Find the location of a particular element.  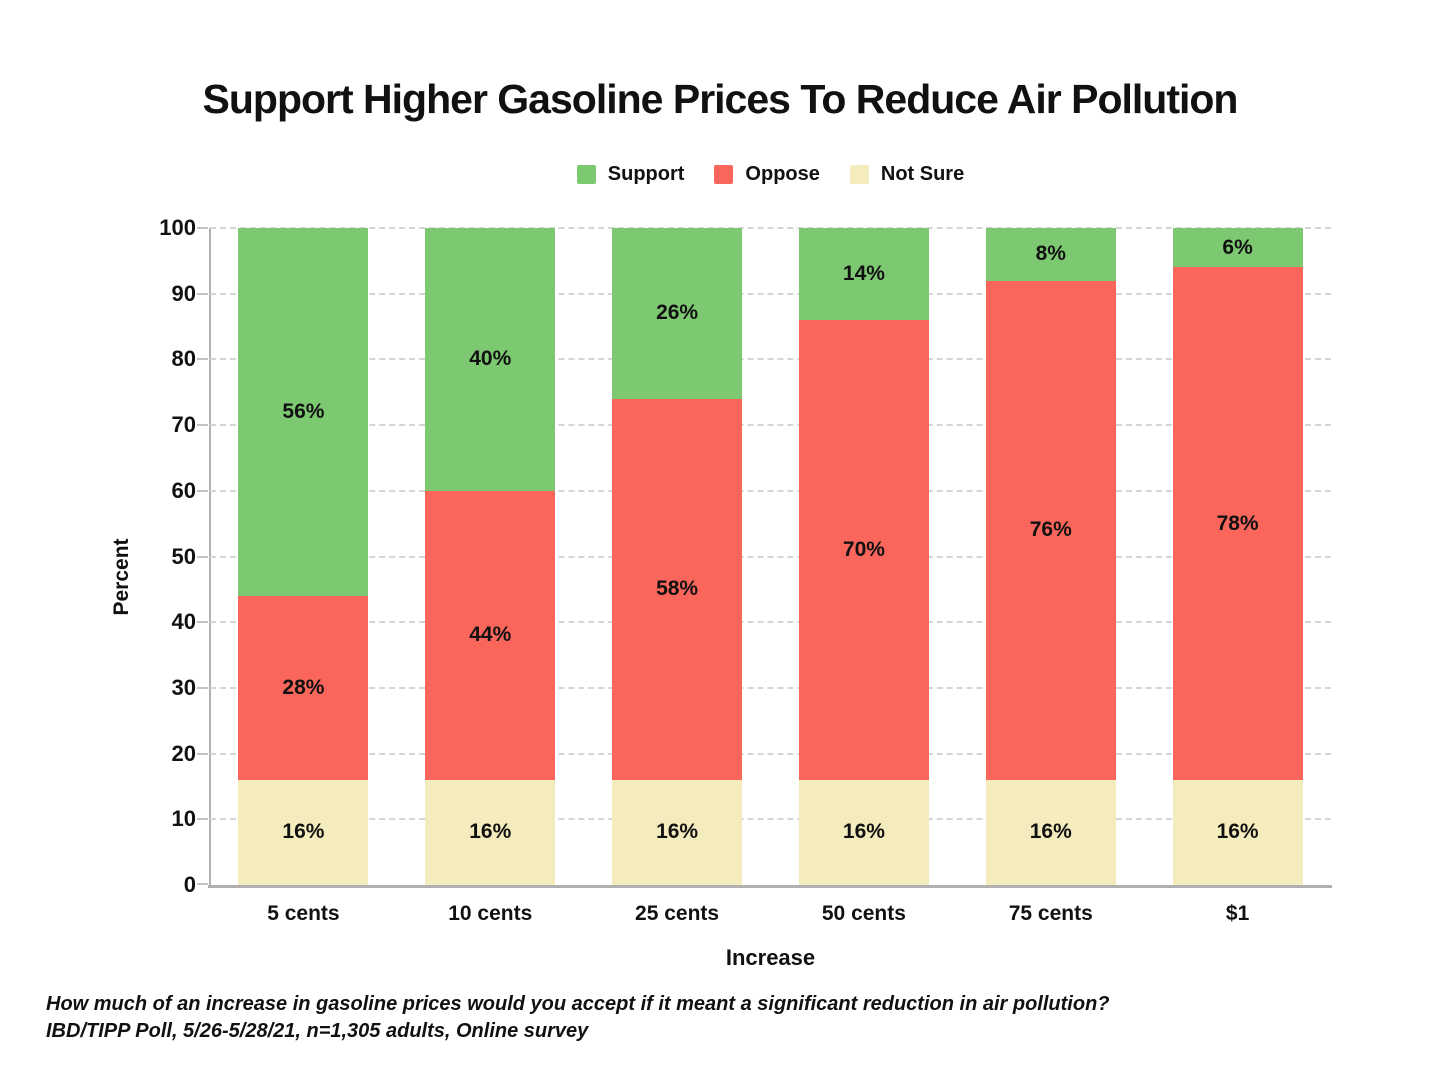

bar-segment-label: 40% is located at coordinates (490, 359).